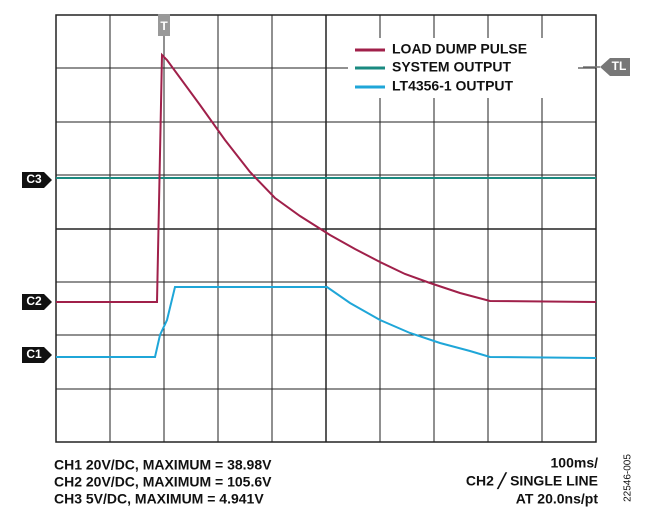 This screenshot has width=654, height=524. Describe the element at coordinates (619, 66) in the screenshot. I see `trigger-level-label: TL` at that location.